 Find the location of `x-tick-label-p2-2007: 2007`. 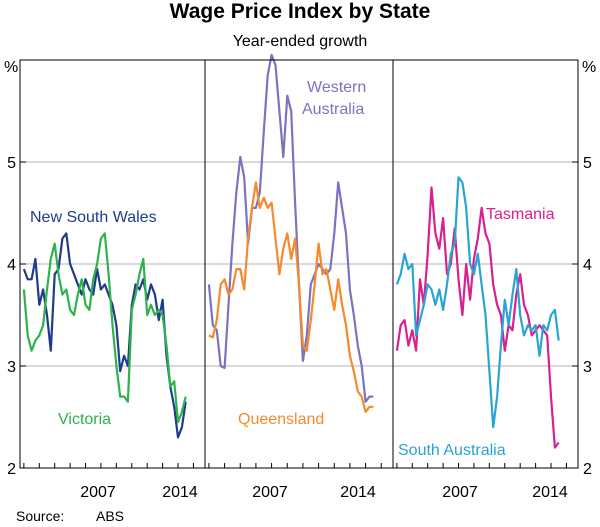

x-tick-label-p2-2007: 2007 is located at coordinates (270, 492).